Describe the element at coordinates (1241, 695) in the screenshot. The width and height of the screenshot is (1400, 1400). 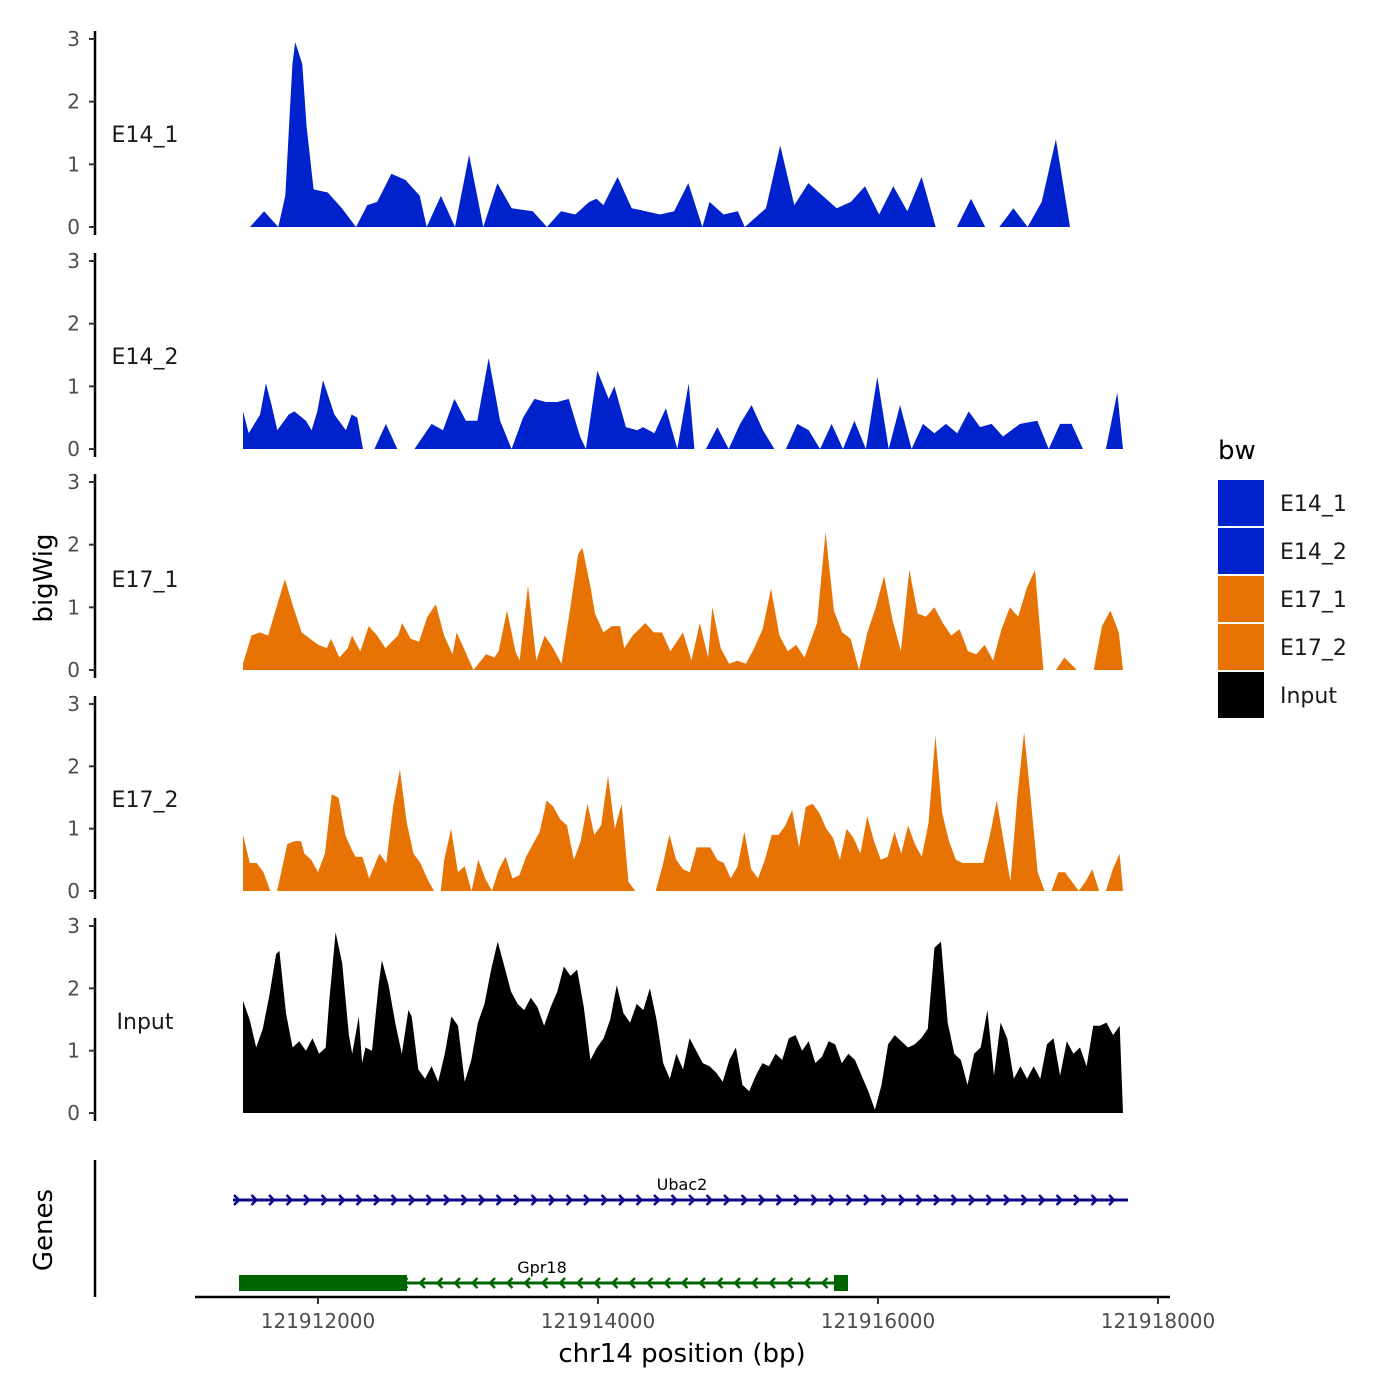
I see `legend-swatch-Input` at that location.